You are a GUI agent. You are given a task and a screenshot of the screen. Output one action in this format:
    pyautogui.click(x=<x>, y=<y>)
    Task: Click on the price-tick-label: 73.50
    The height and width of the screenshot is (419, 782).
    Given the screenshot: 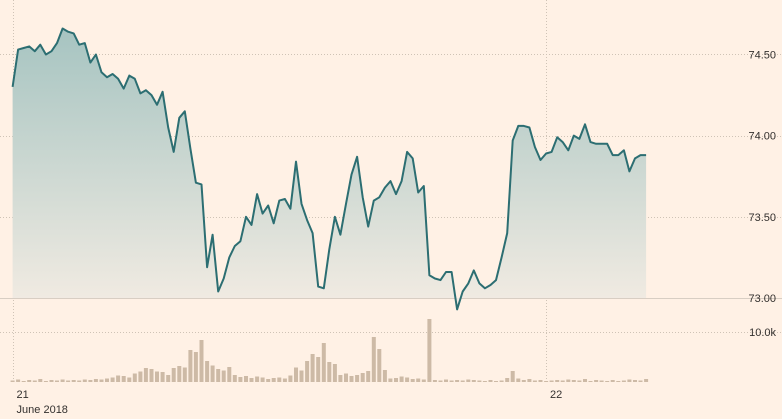 What is the action you would take?
    pyautogui.click(x=762, y=218)
    